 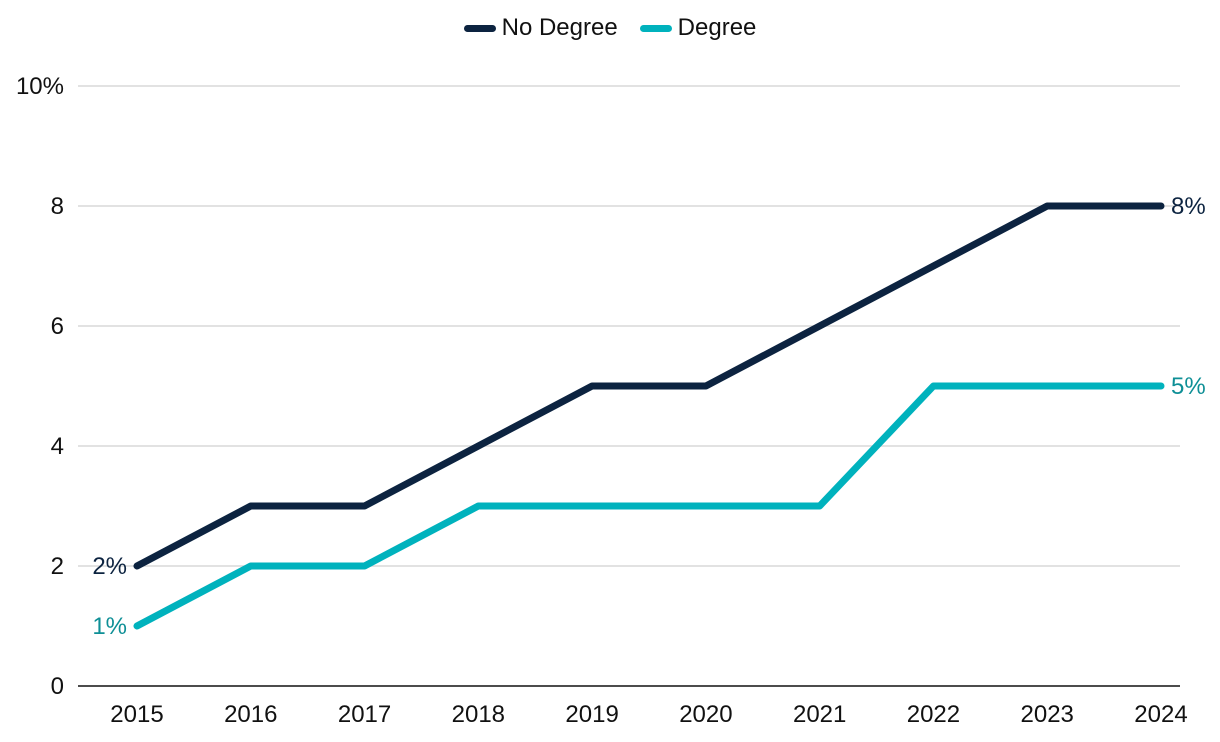 What do you see at coordinates (57, 326) in the screenshot?
I see `y-tick-label-6: 6` at bounding box center [57, 326].